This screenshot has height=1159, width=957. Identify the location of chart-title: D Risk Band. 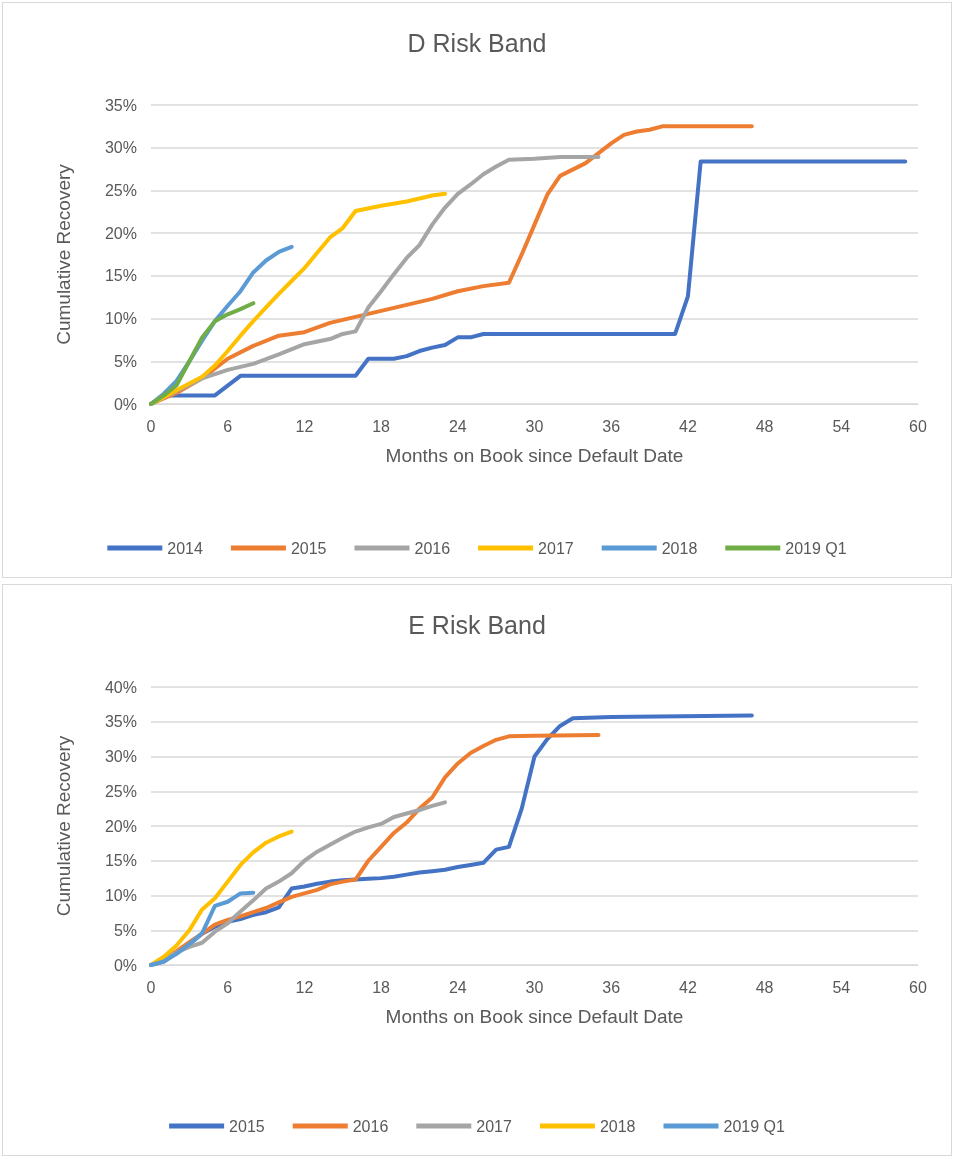
(477, 42).